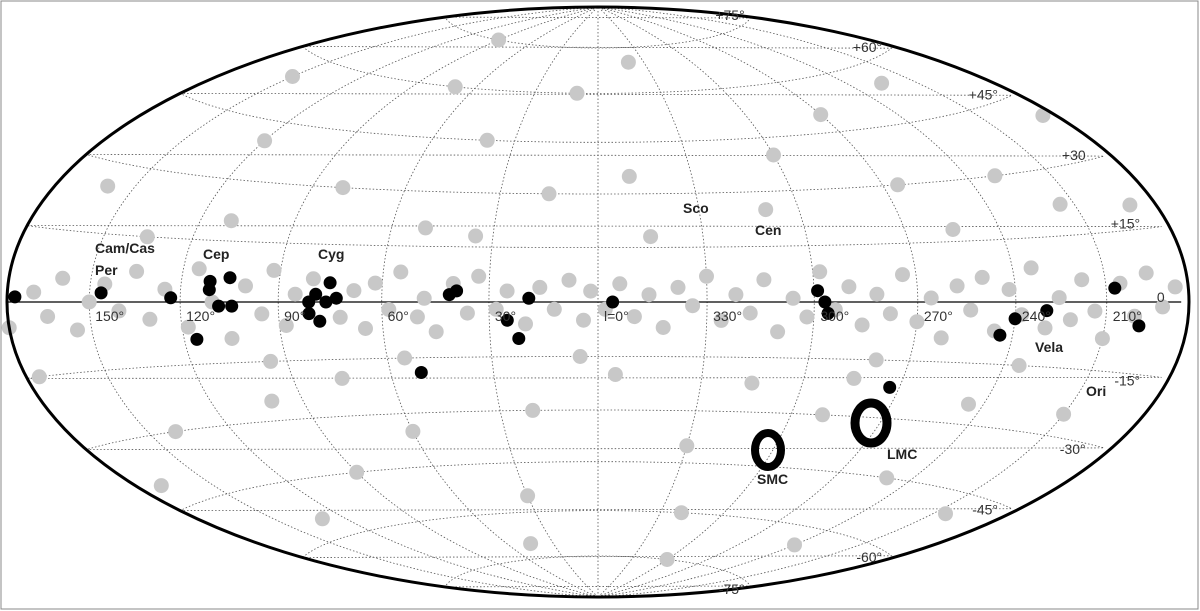 The height and width of the screenshot is (611, 1200). I want to click on latitude-label: -30°, so click(1073, 449).